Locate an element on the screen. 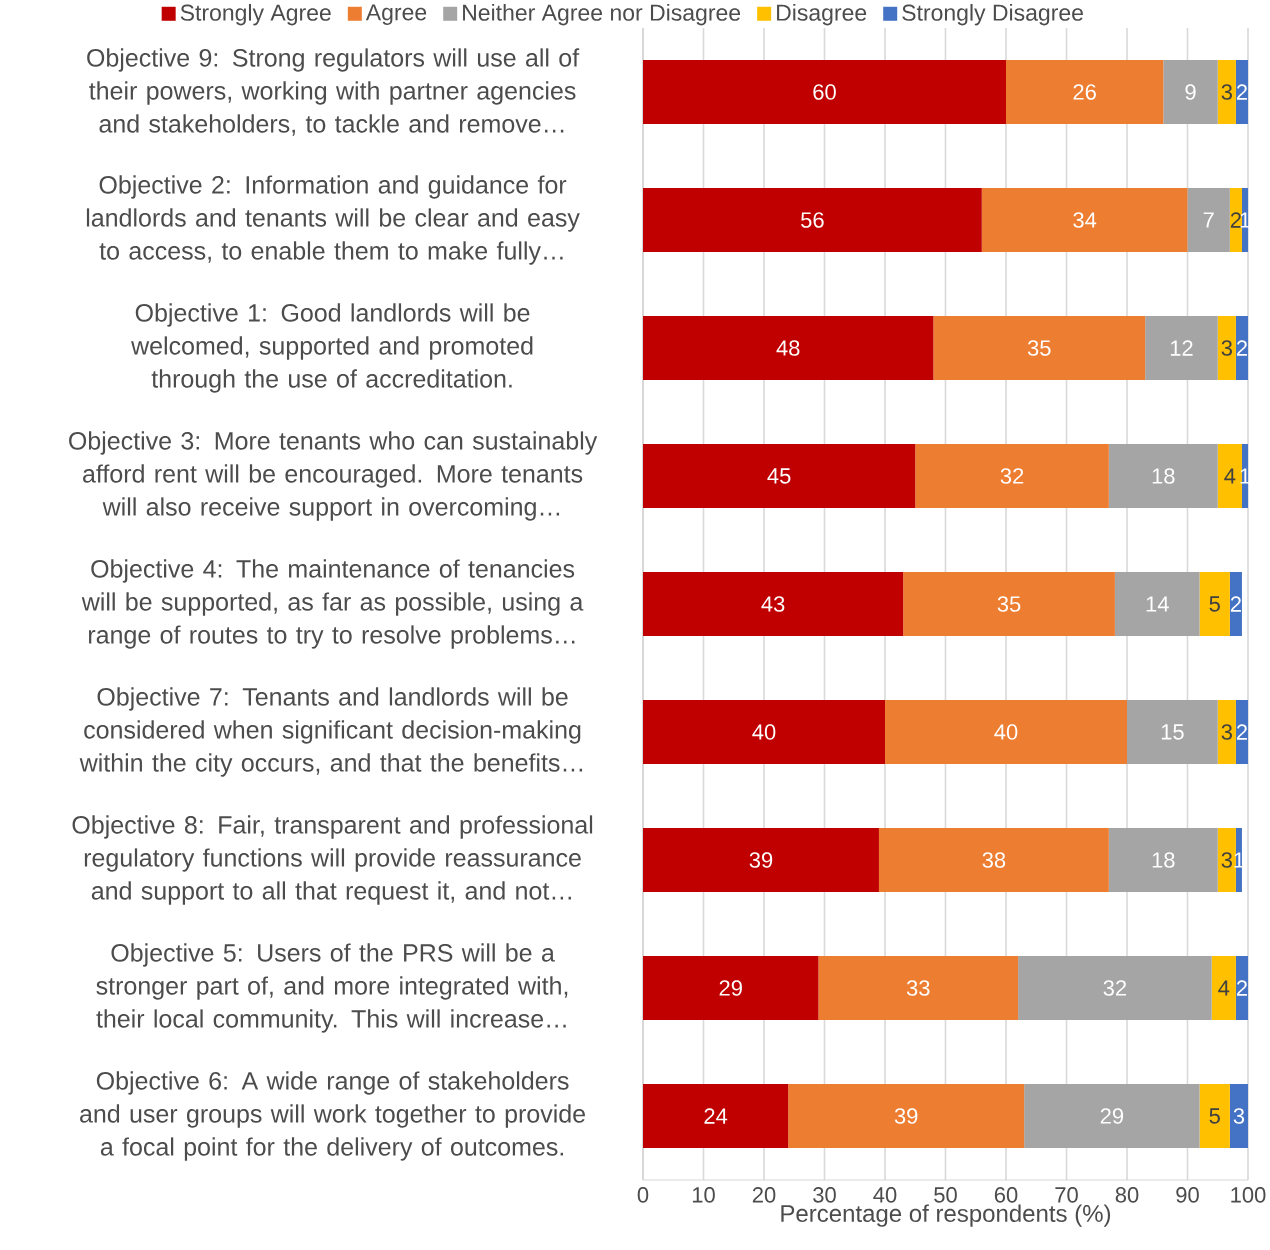  data-label: 48 is located at coordinates (788, 348).